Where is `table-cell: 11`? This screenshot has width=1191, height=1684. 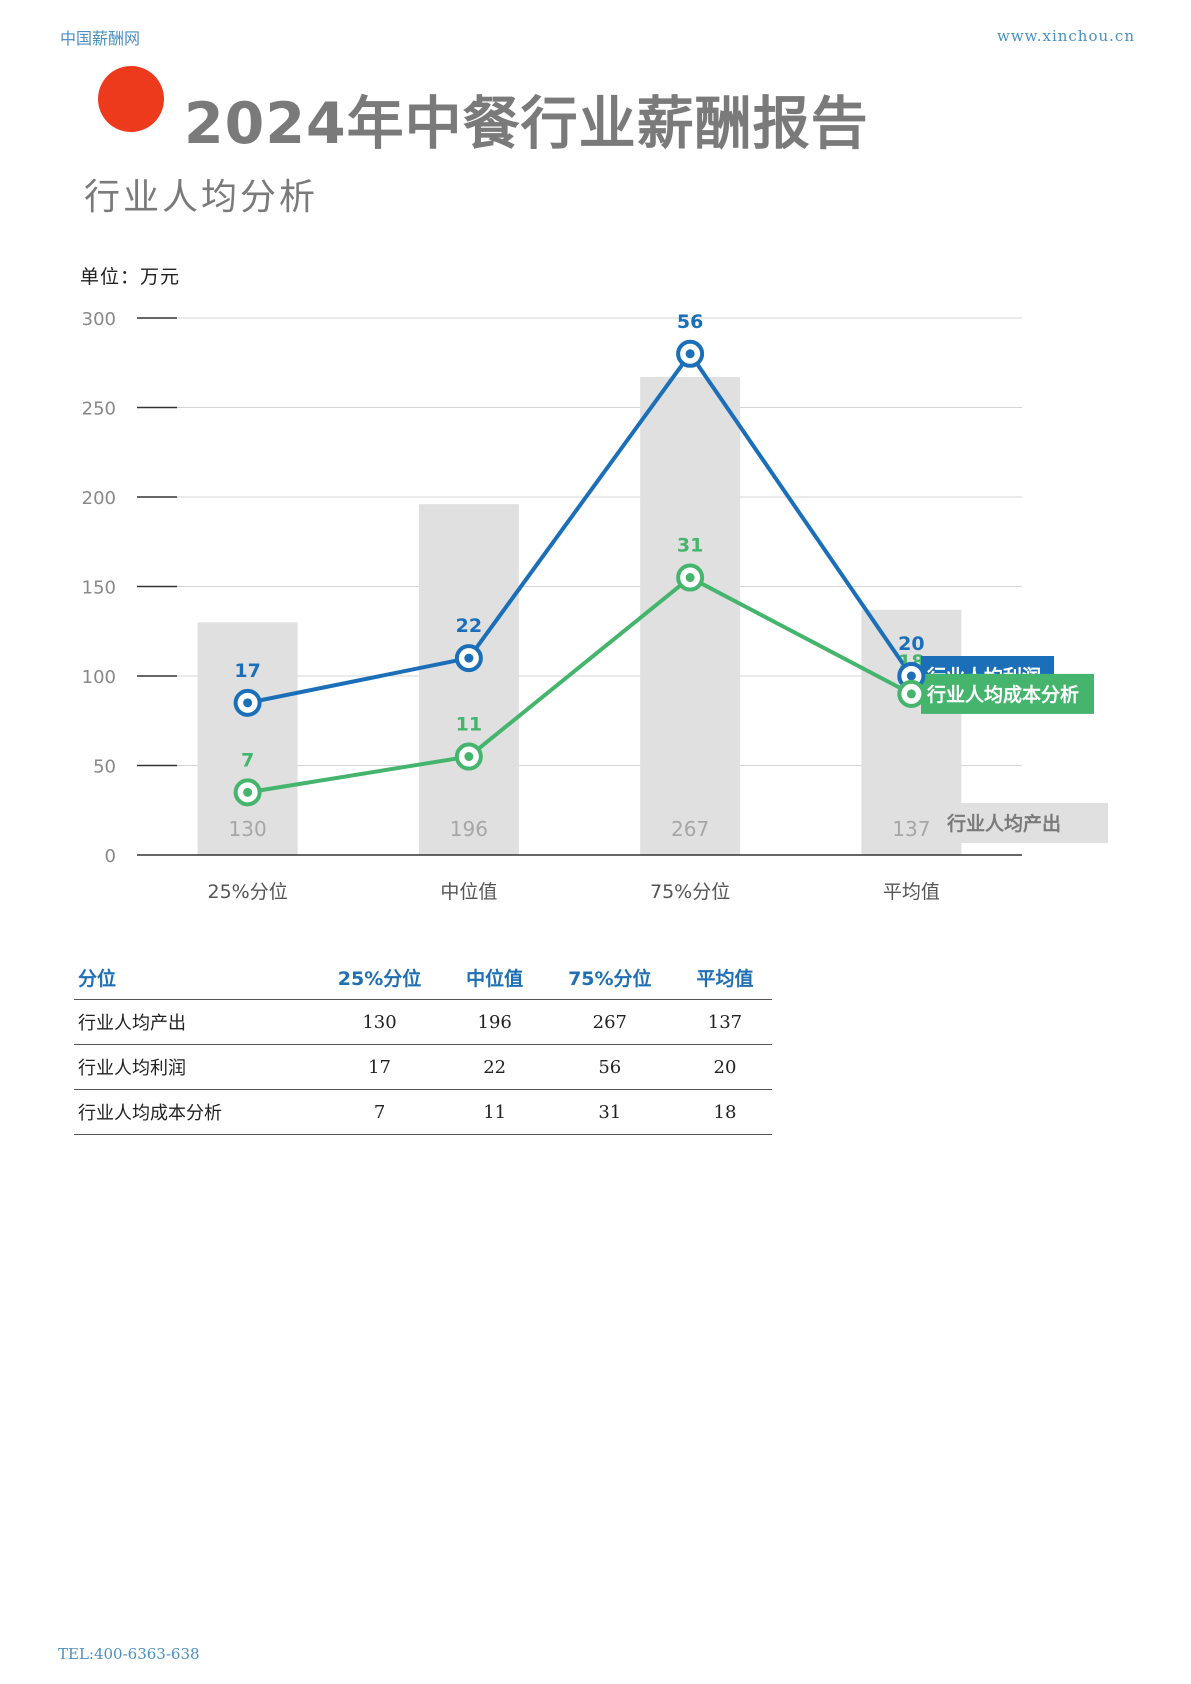
table-cell: 11 is located at coordinates (494, 1112).